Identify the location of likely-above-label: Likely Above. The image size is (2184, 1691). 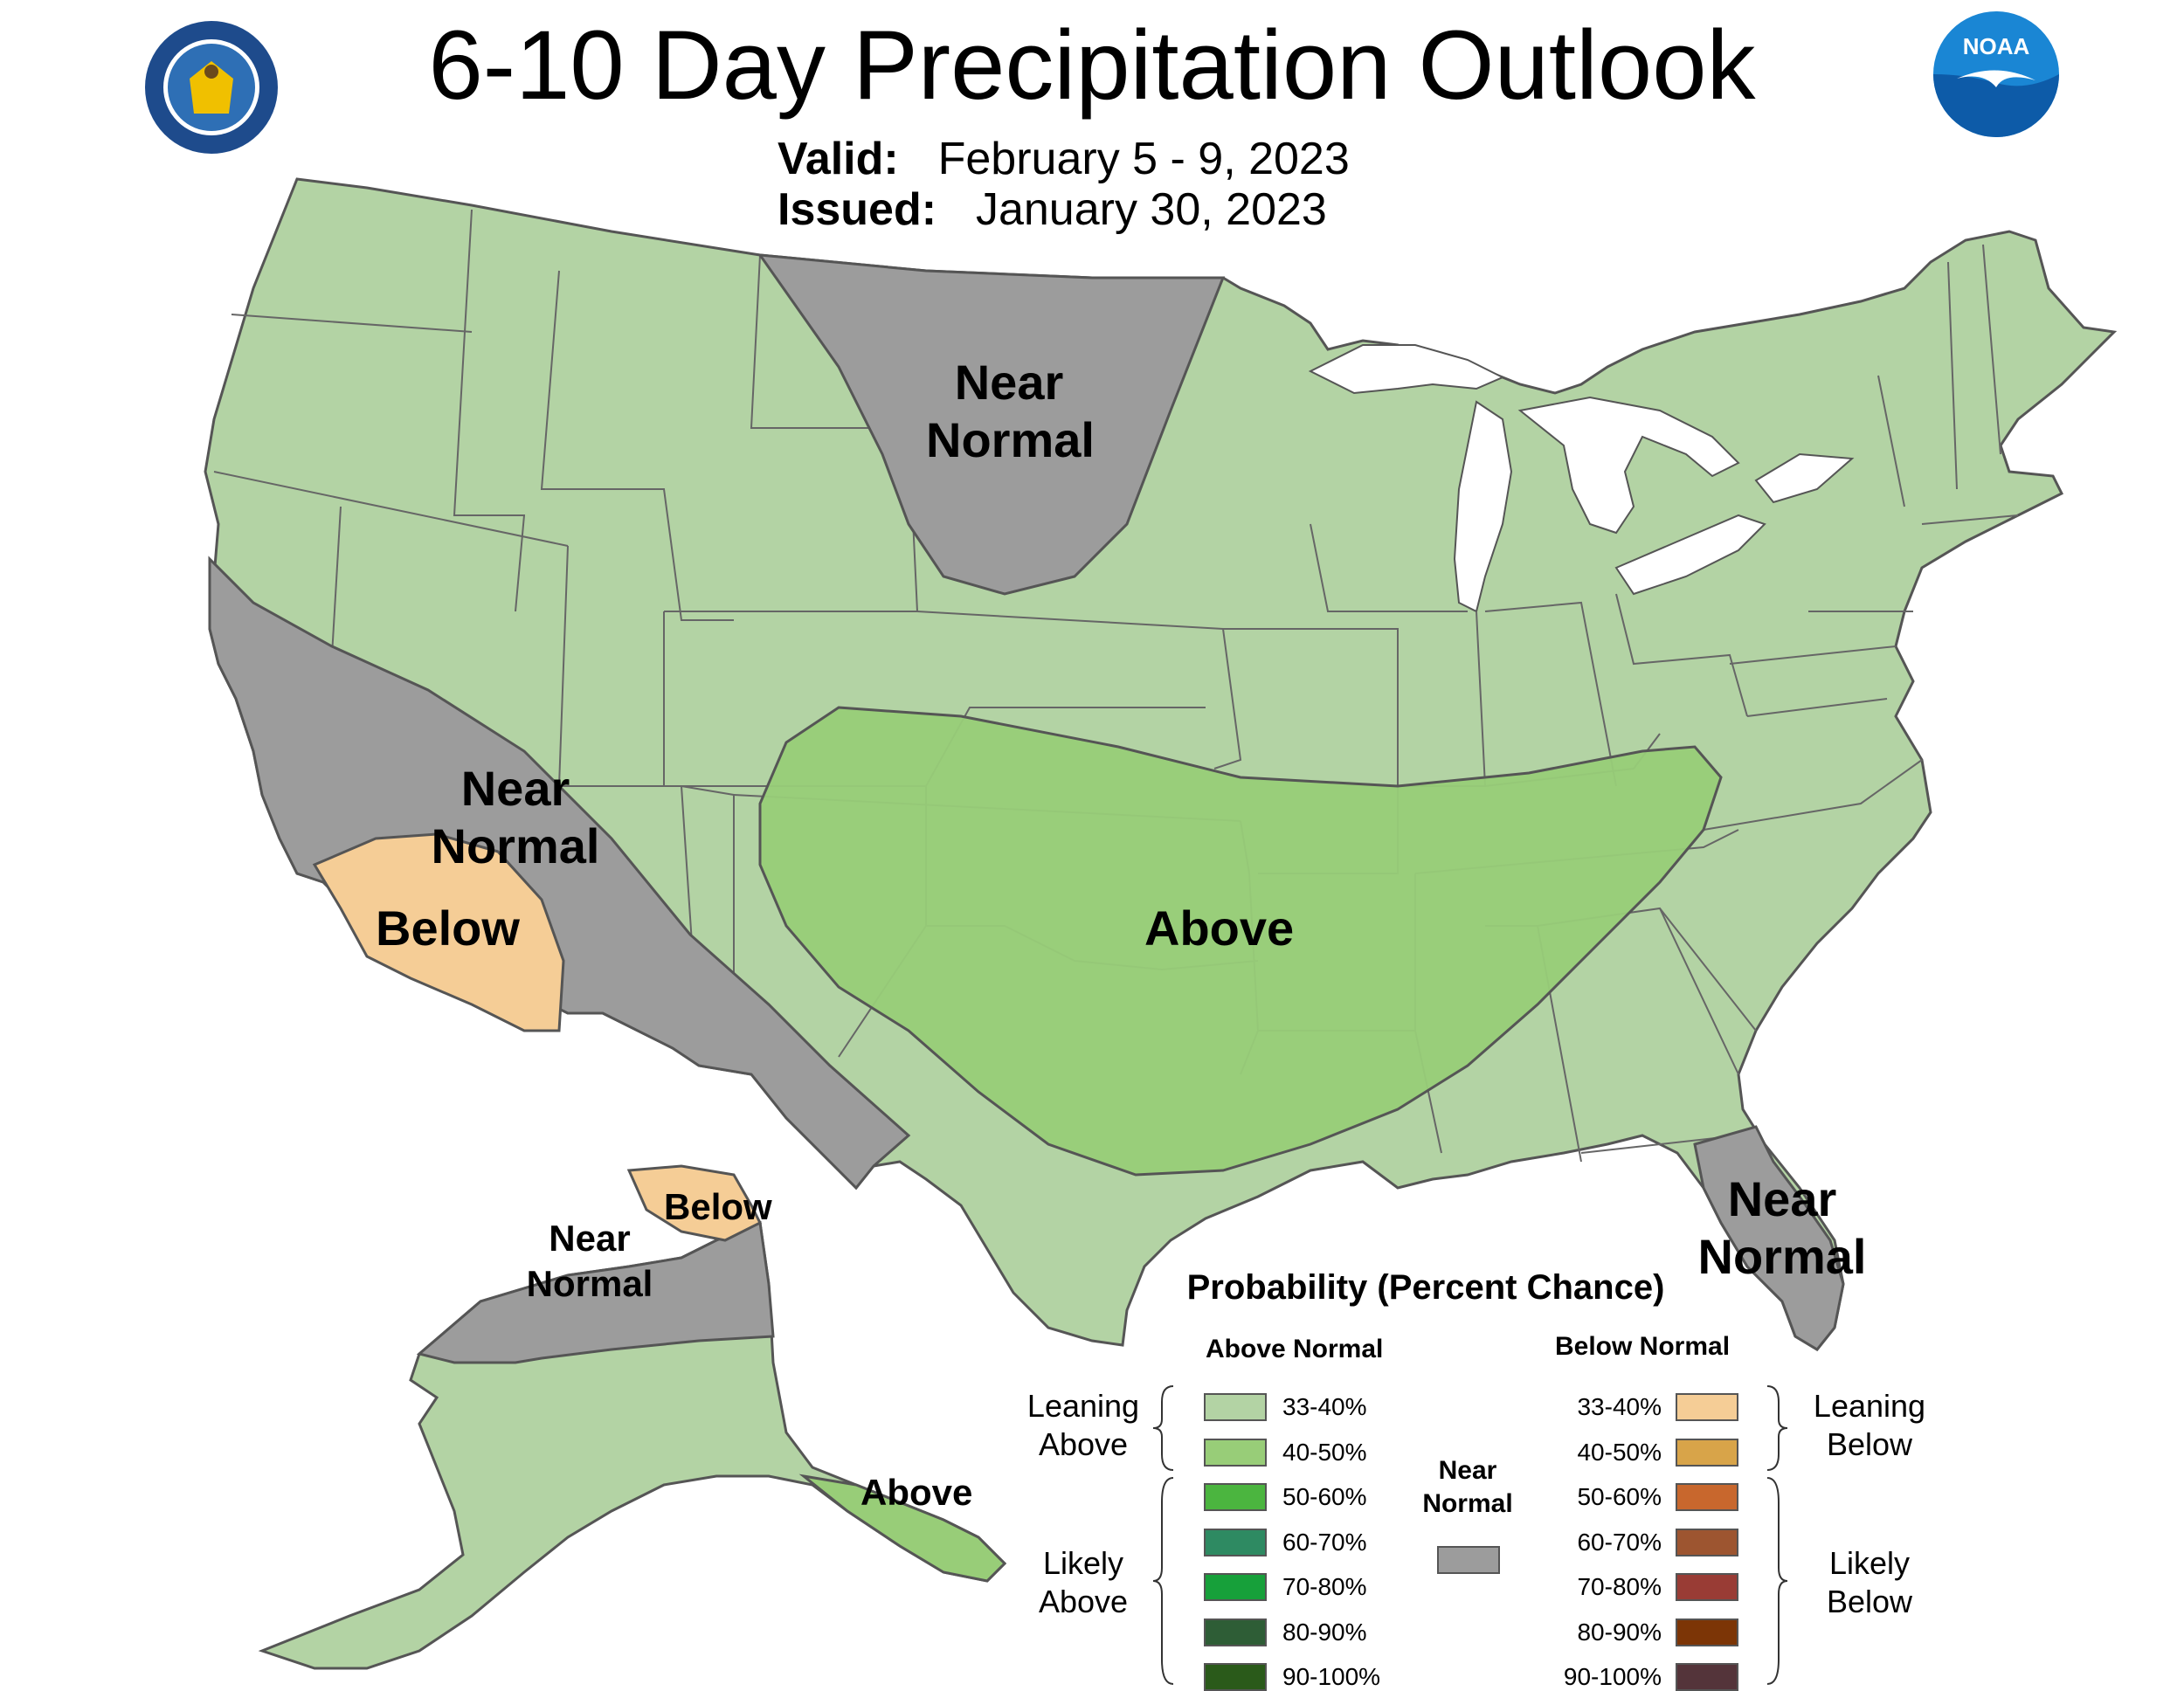
(1083, 1582).